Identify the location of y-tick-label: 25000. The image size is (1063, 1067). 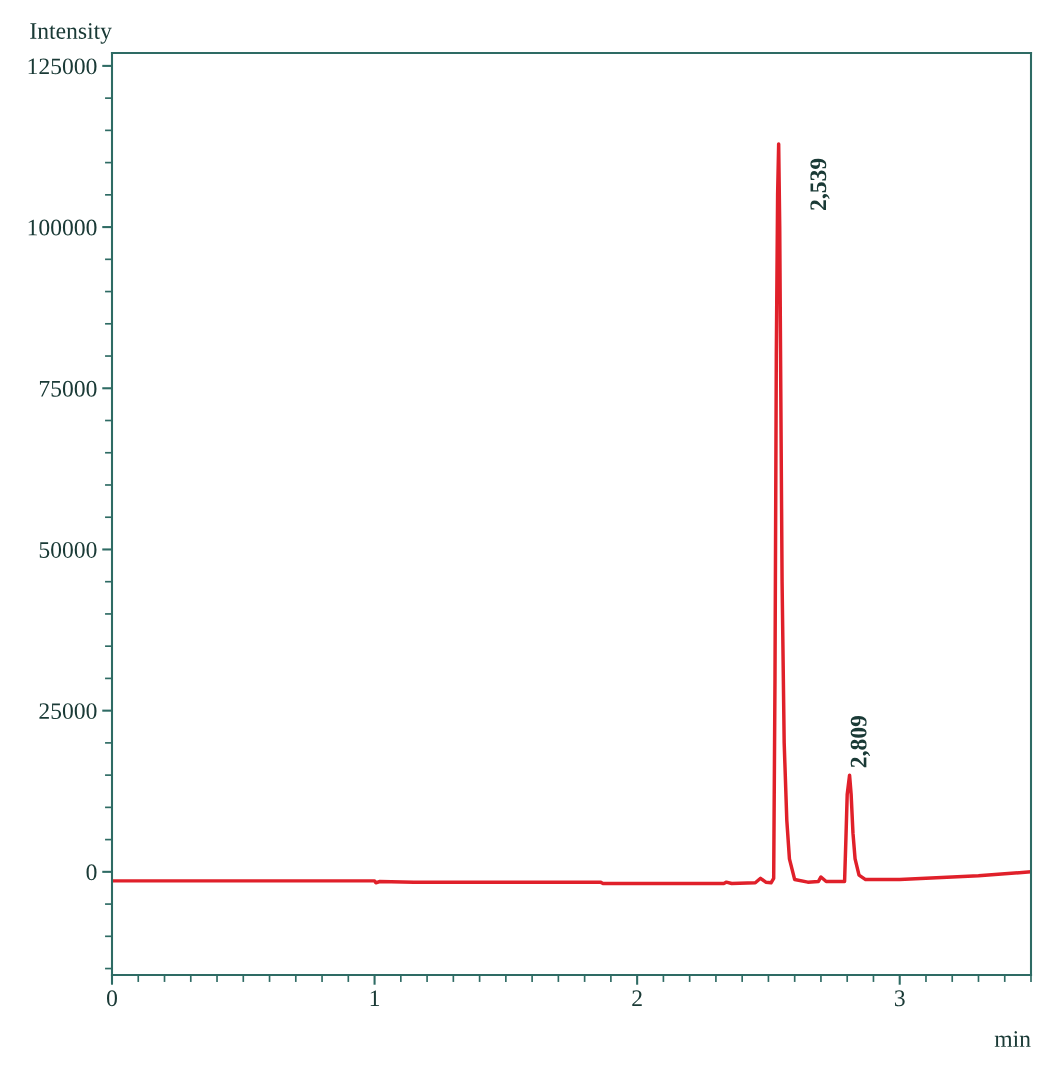
(68, 711).